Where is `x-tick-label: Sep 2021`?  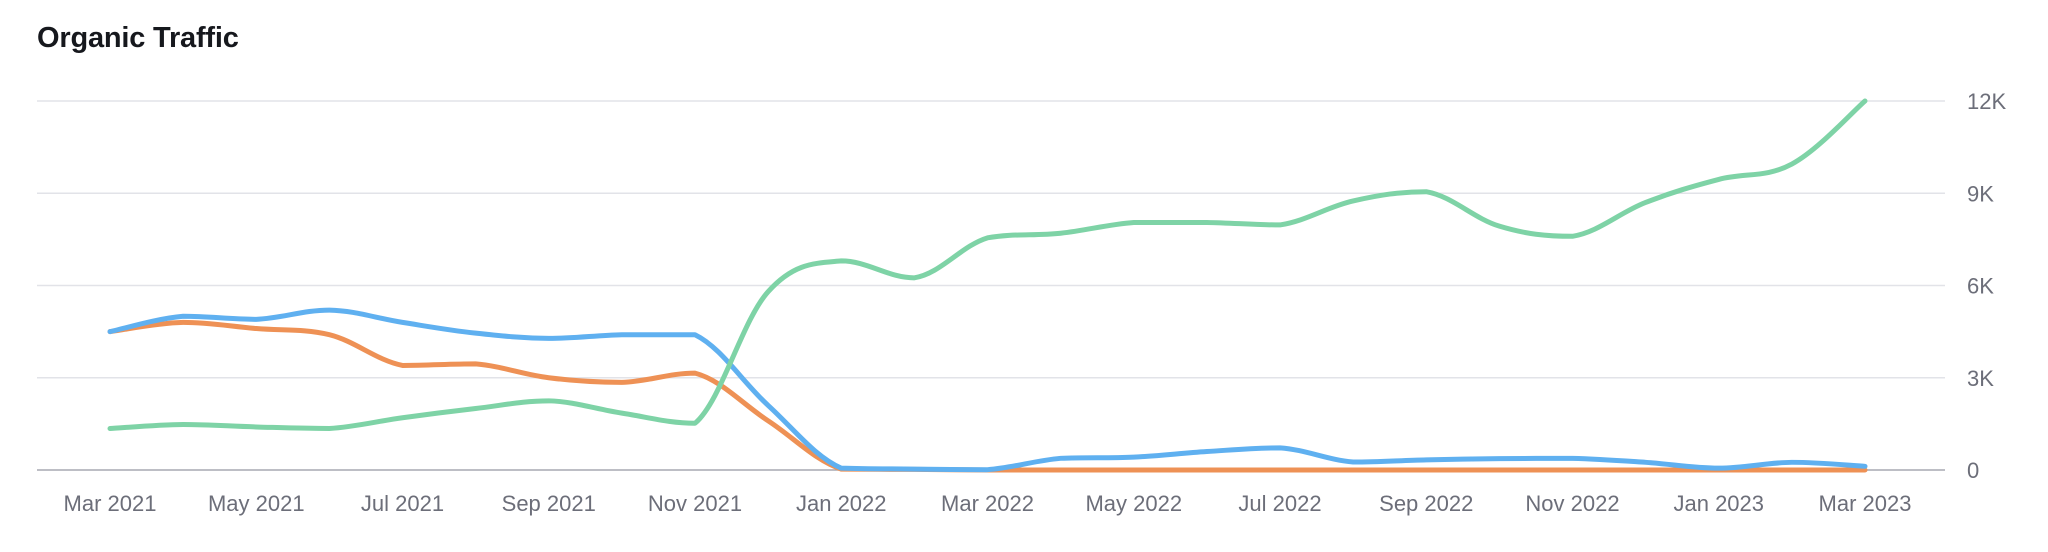
x-tick-label: Sep 2021 is located at coordinates (549, 503).